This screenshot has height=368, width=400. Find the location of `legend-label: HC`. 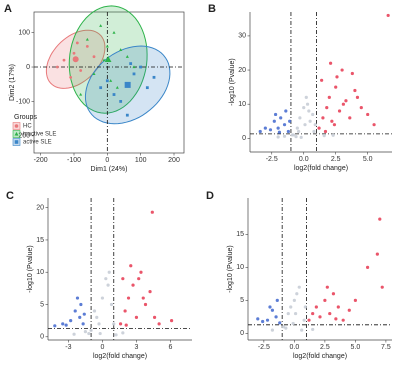

legend-label: HC is located at coordinates (27, 127).